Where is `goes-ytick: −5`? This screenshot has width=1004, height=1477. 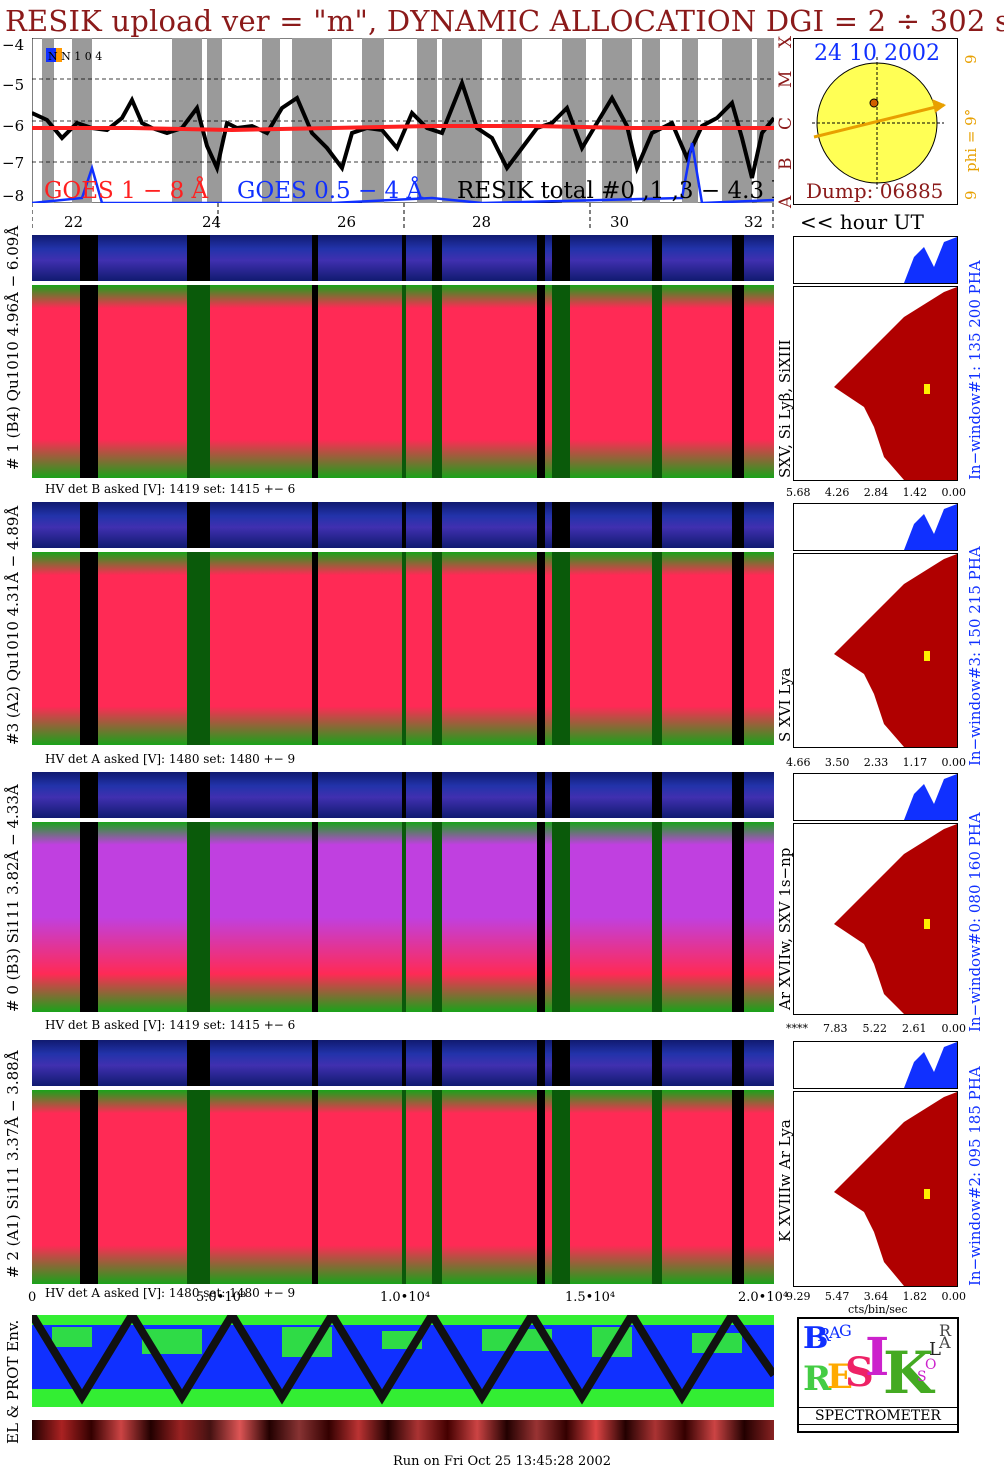
goes-ytick: −5 is located at coordinates (13, 85).